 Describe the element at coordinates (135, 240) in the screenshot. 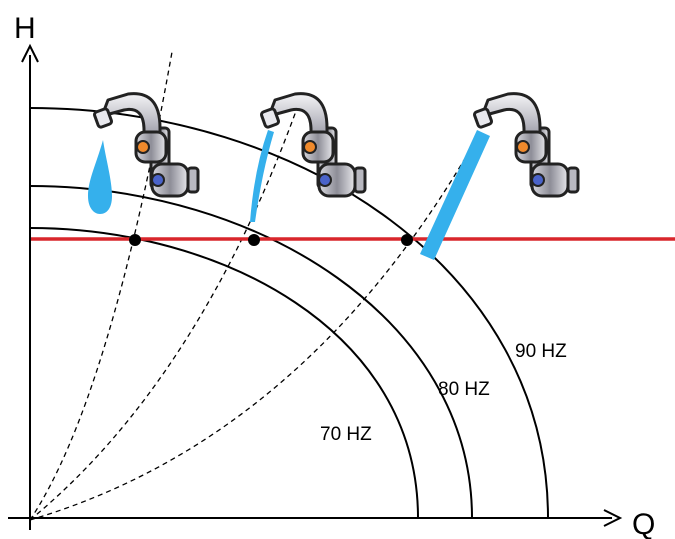

I see `operating-point-70hz` at that location.